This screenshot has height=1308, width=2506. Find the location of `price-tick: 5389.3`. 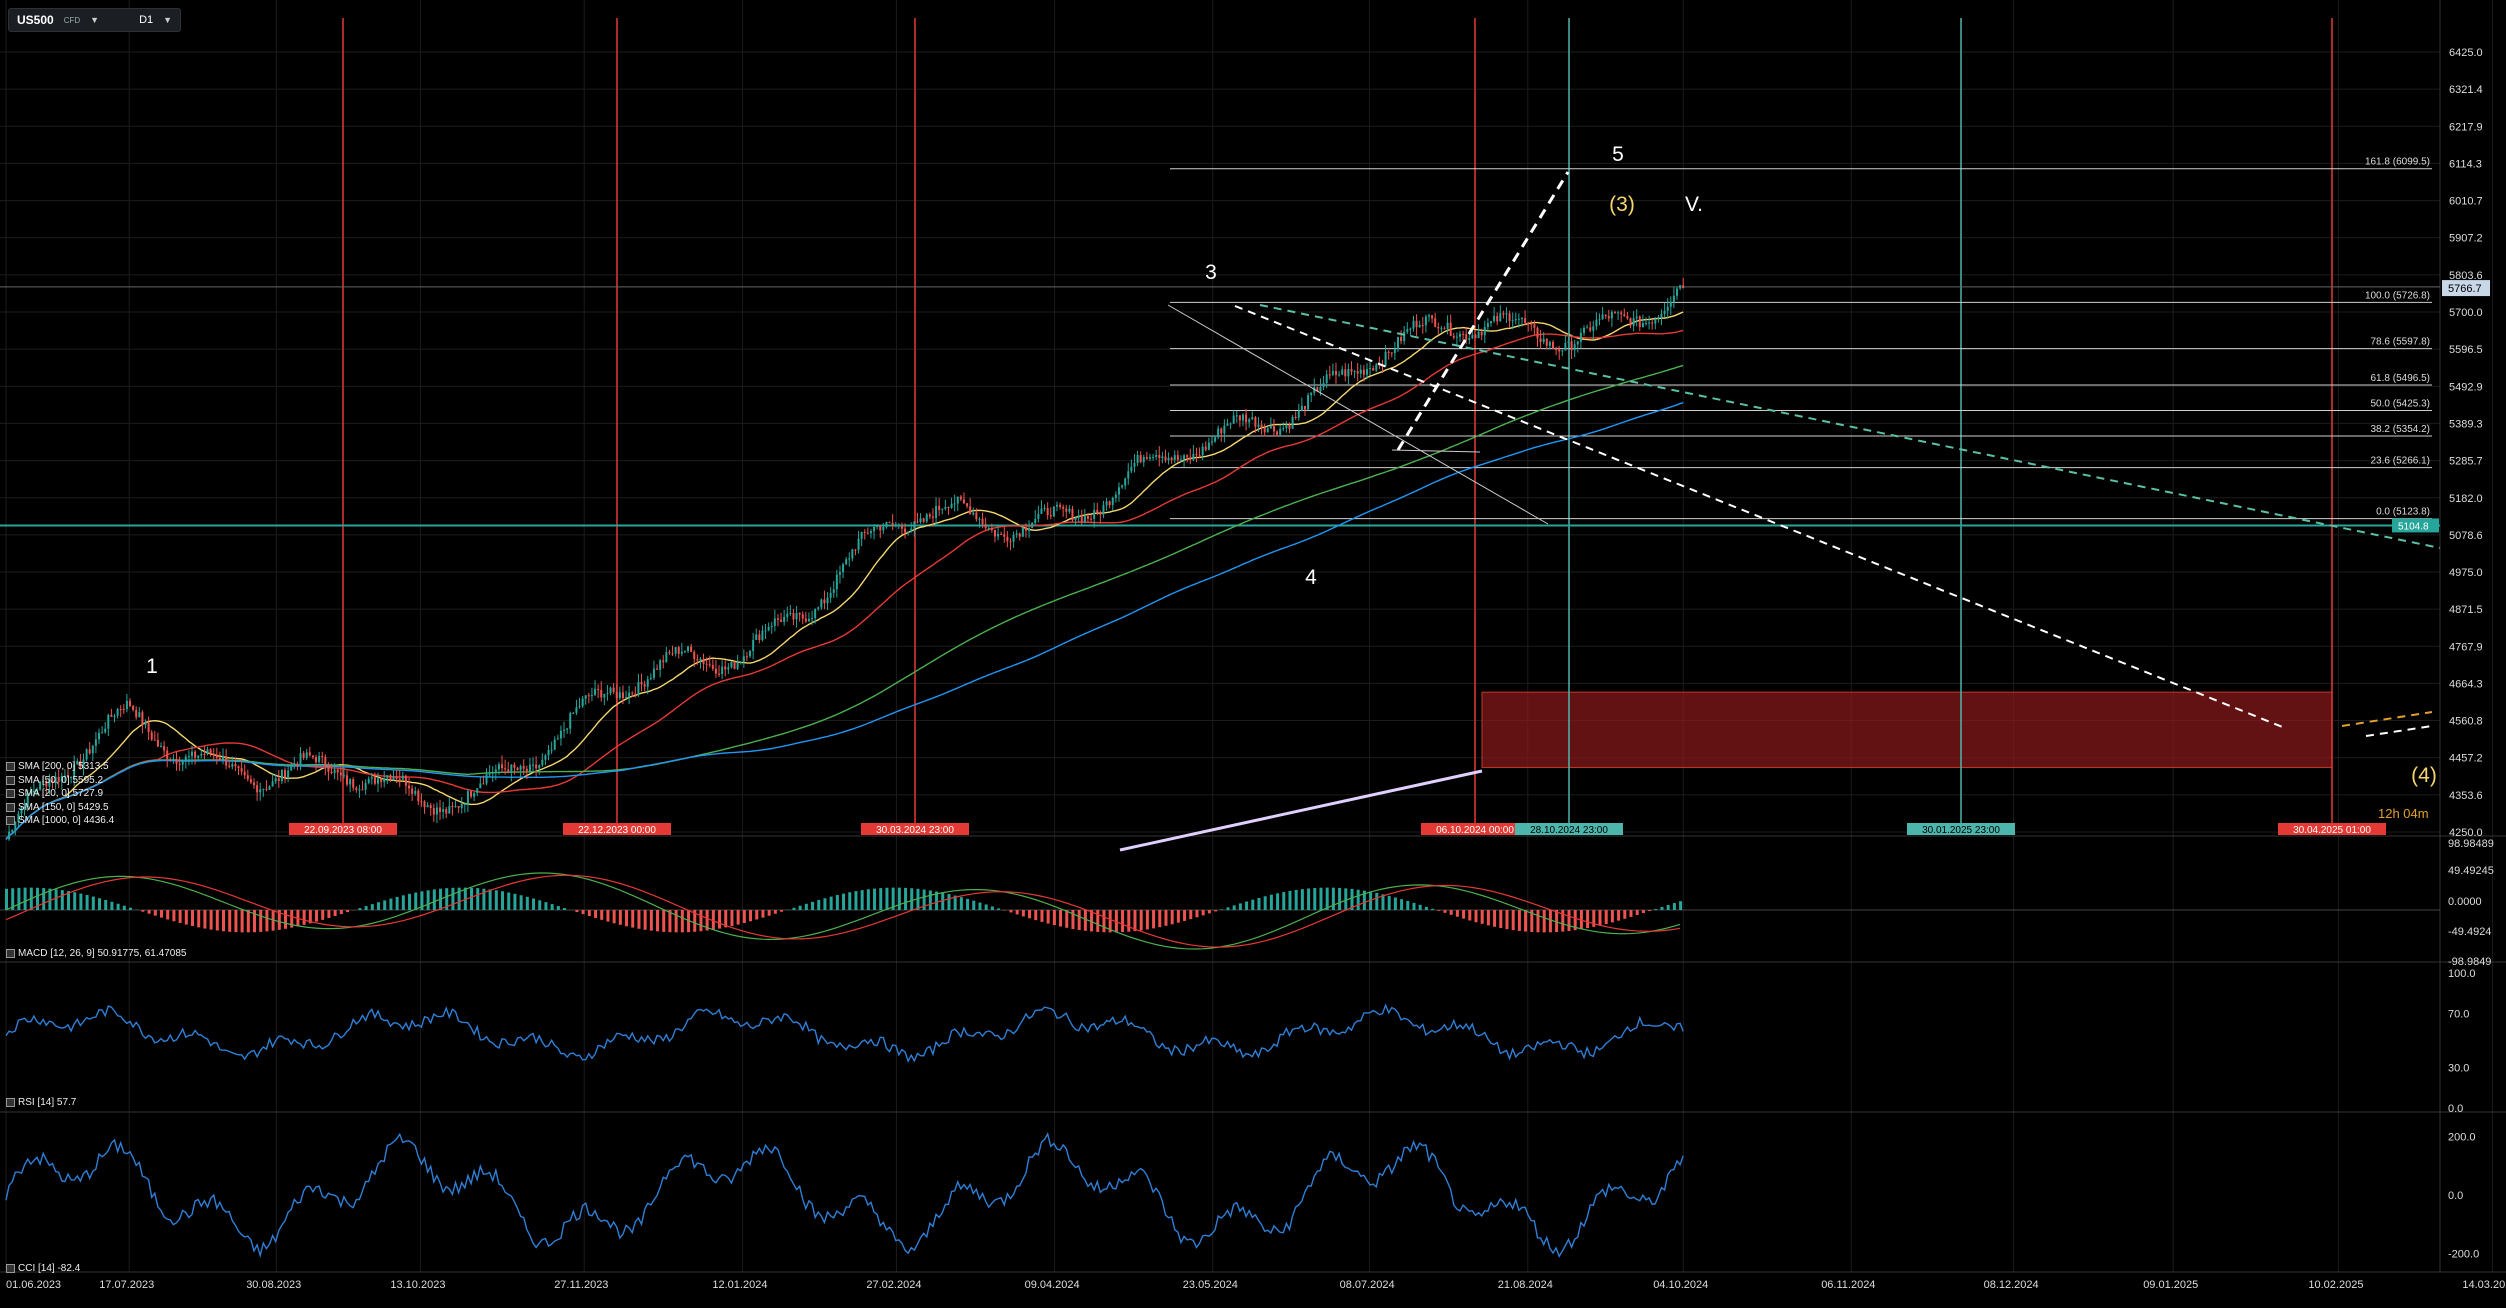

price-tick: 5389.3 is located at coordinates (2466, 424).